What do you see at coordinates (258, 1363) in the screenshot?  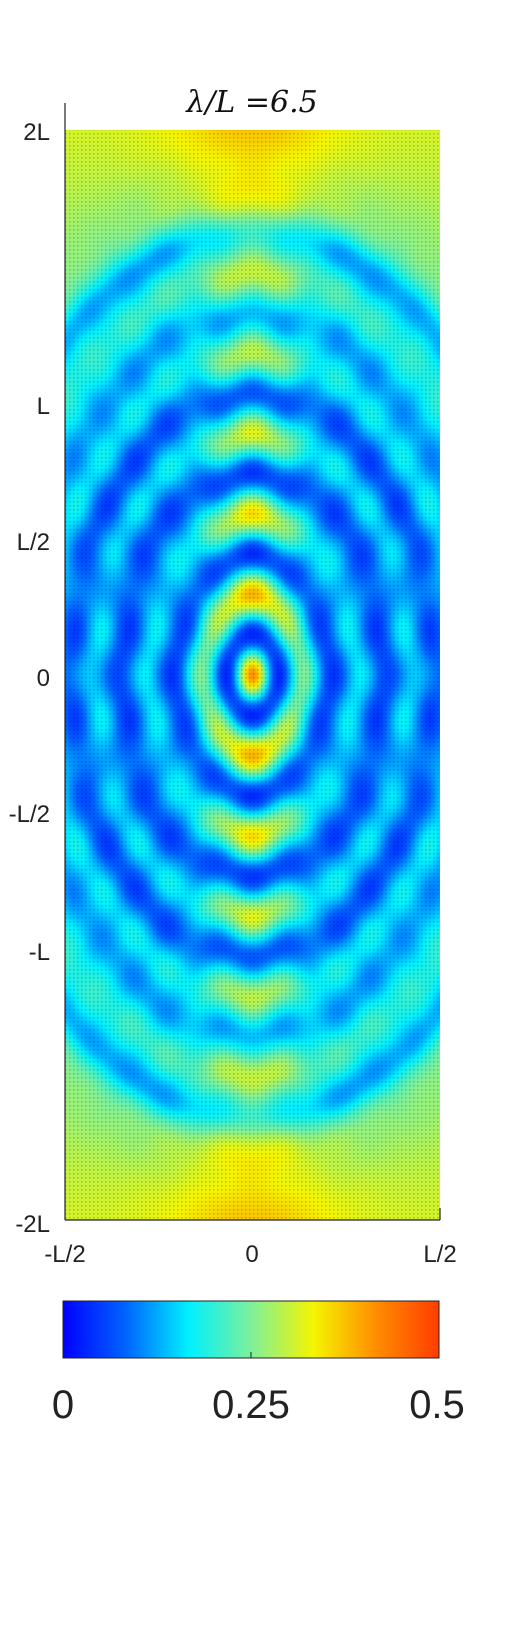 I see `colorbar: 0 0.25 0.5` at bounding box center [258, 1363].